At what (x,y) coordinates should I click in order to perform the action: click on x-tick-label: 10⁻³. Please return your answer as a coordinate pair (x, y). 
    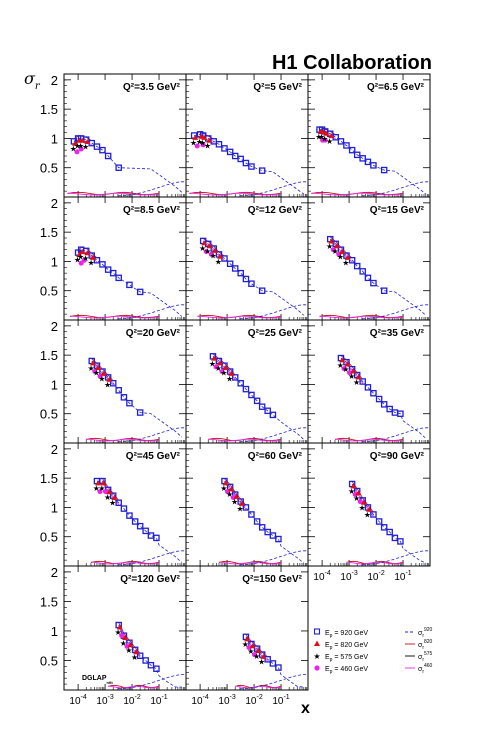
    Looking at the image, I should click on (104, 700).